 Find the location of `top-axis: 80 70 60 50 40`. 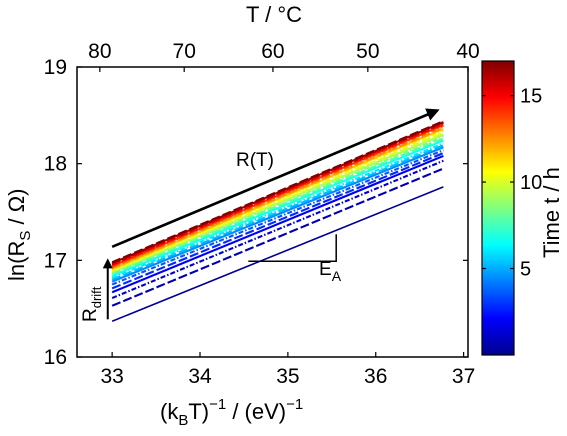

top-axis: 80 70 60 50 40 is located at coordinates (284, 56).